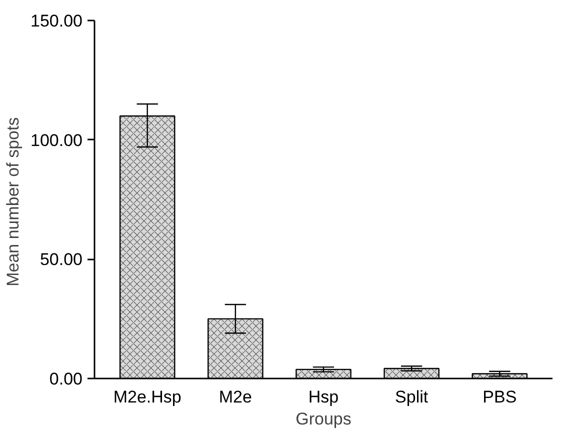 This screenshot has width=572, height=431. Describe the element at coordinates (235, 397) in the screenshot. I see `x-tick-label: M2e` at that location.